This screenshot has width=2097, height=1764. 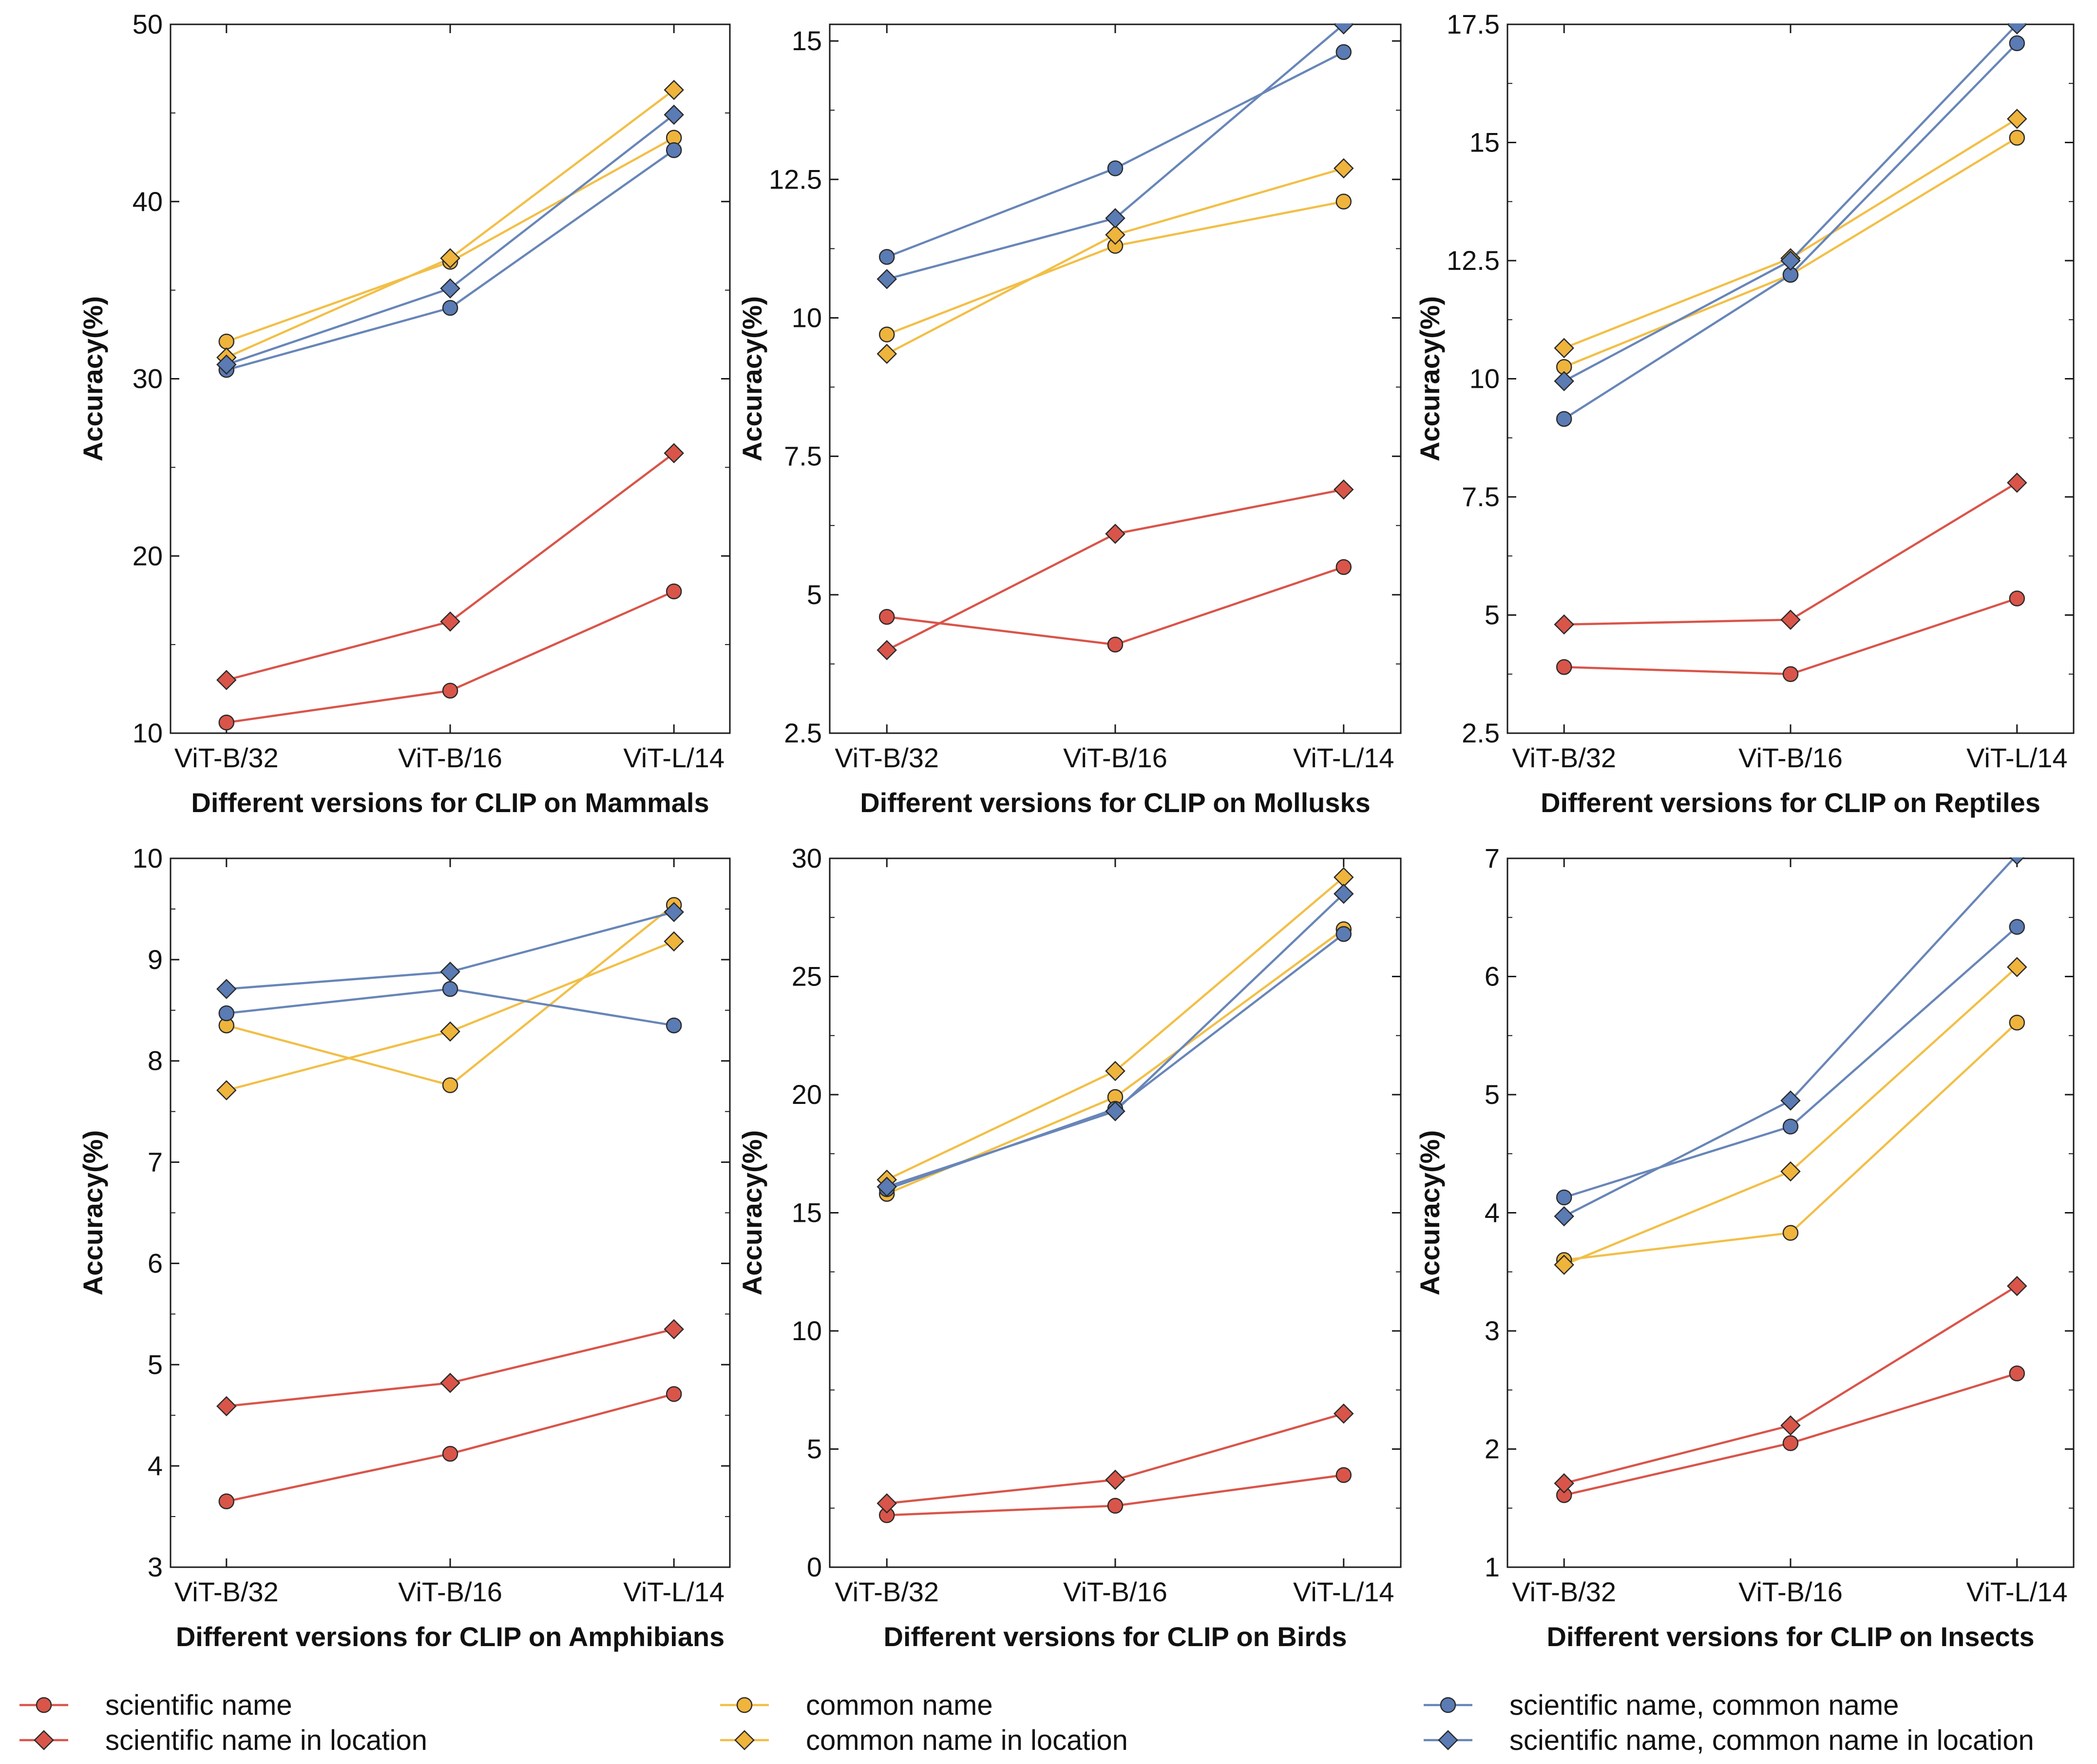 I want to click on legend-label: scientific name, so click(x=198, y=1705).